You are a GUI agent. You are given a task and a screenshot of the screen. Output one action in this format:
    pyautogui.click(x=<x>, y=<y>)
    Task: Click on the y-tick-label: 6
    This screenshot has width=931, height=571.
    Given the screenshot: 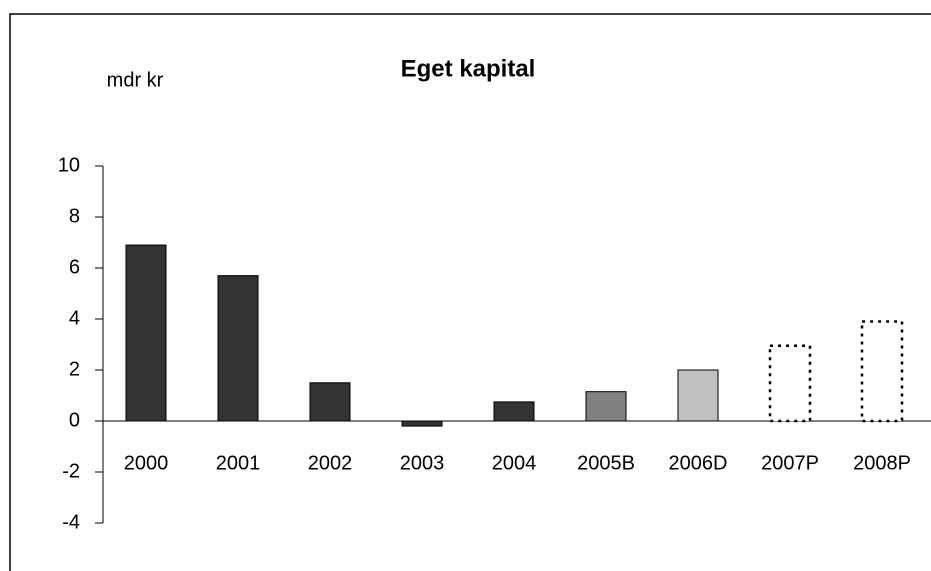 What is the action you would take?
    pyautogui.click(x=74, y=267)
    